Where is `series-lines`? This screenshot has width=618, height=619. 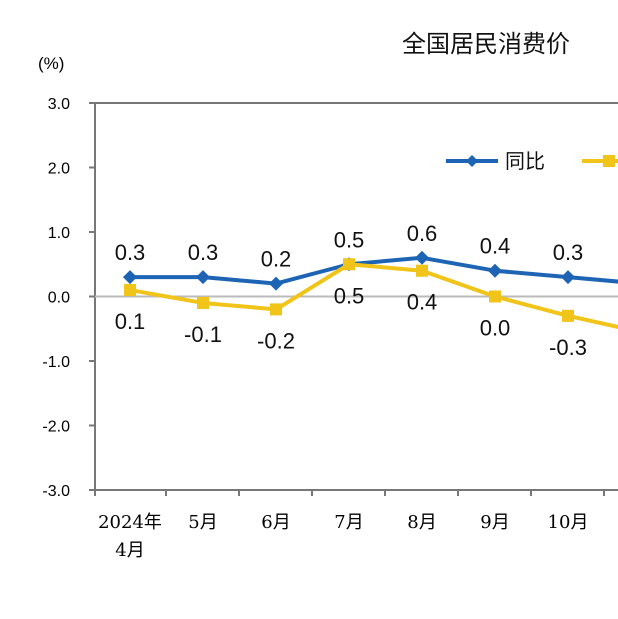
series-lines is located at coordinates (370, 289).